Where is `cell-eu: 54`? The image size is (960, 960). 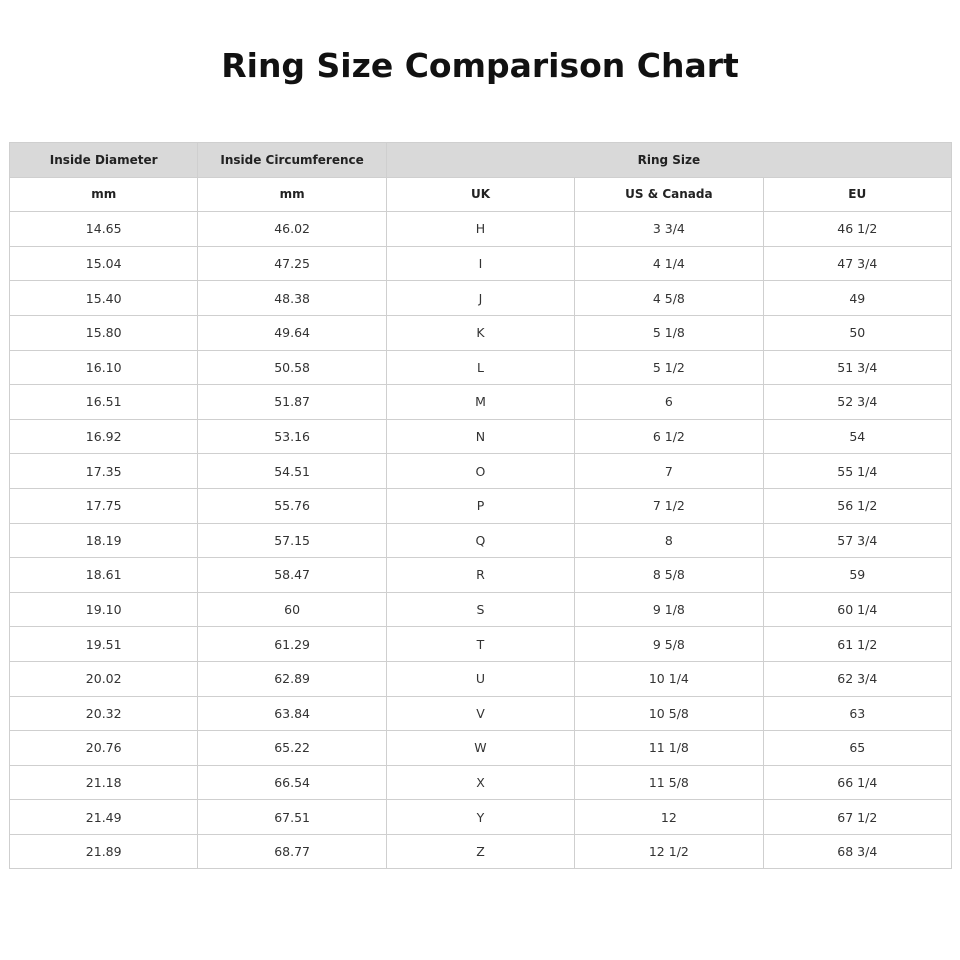
cell-eu: 54 is located at coordinates (857, 436).